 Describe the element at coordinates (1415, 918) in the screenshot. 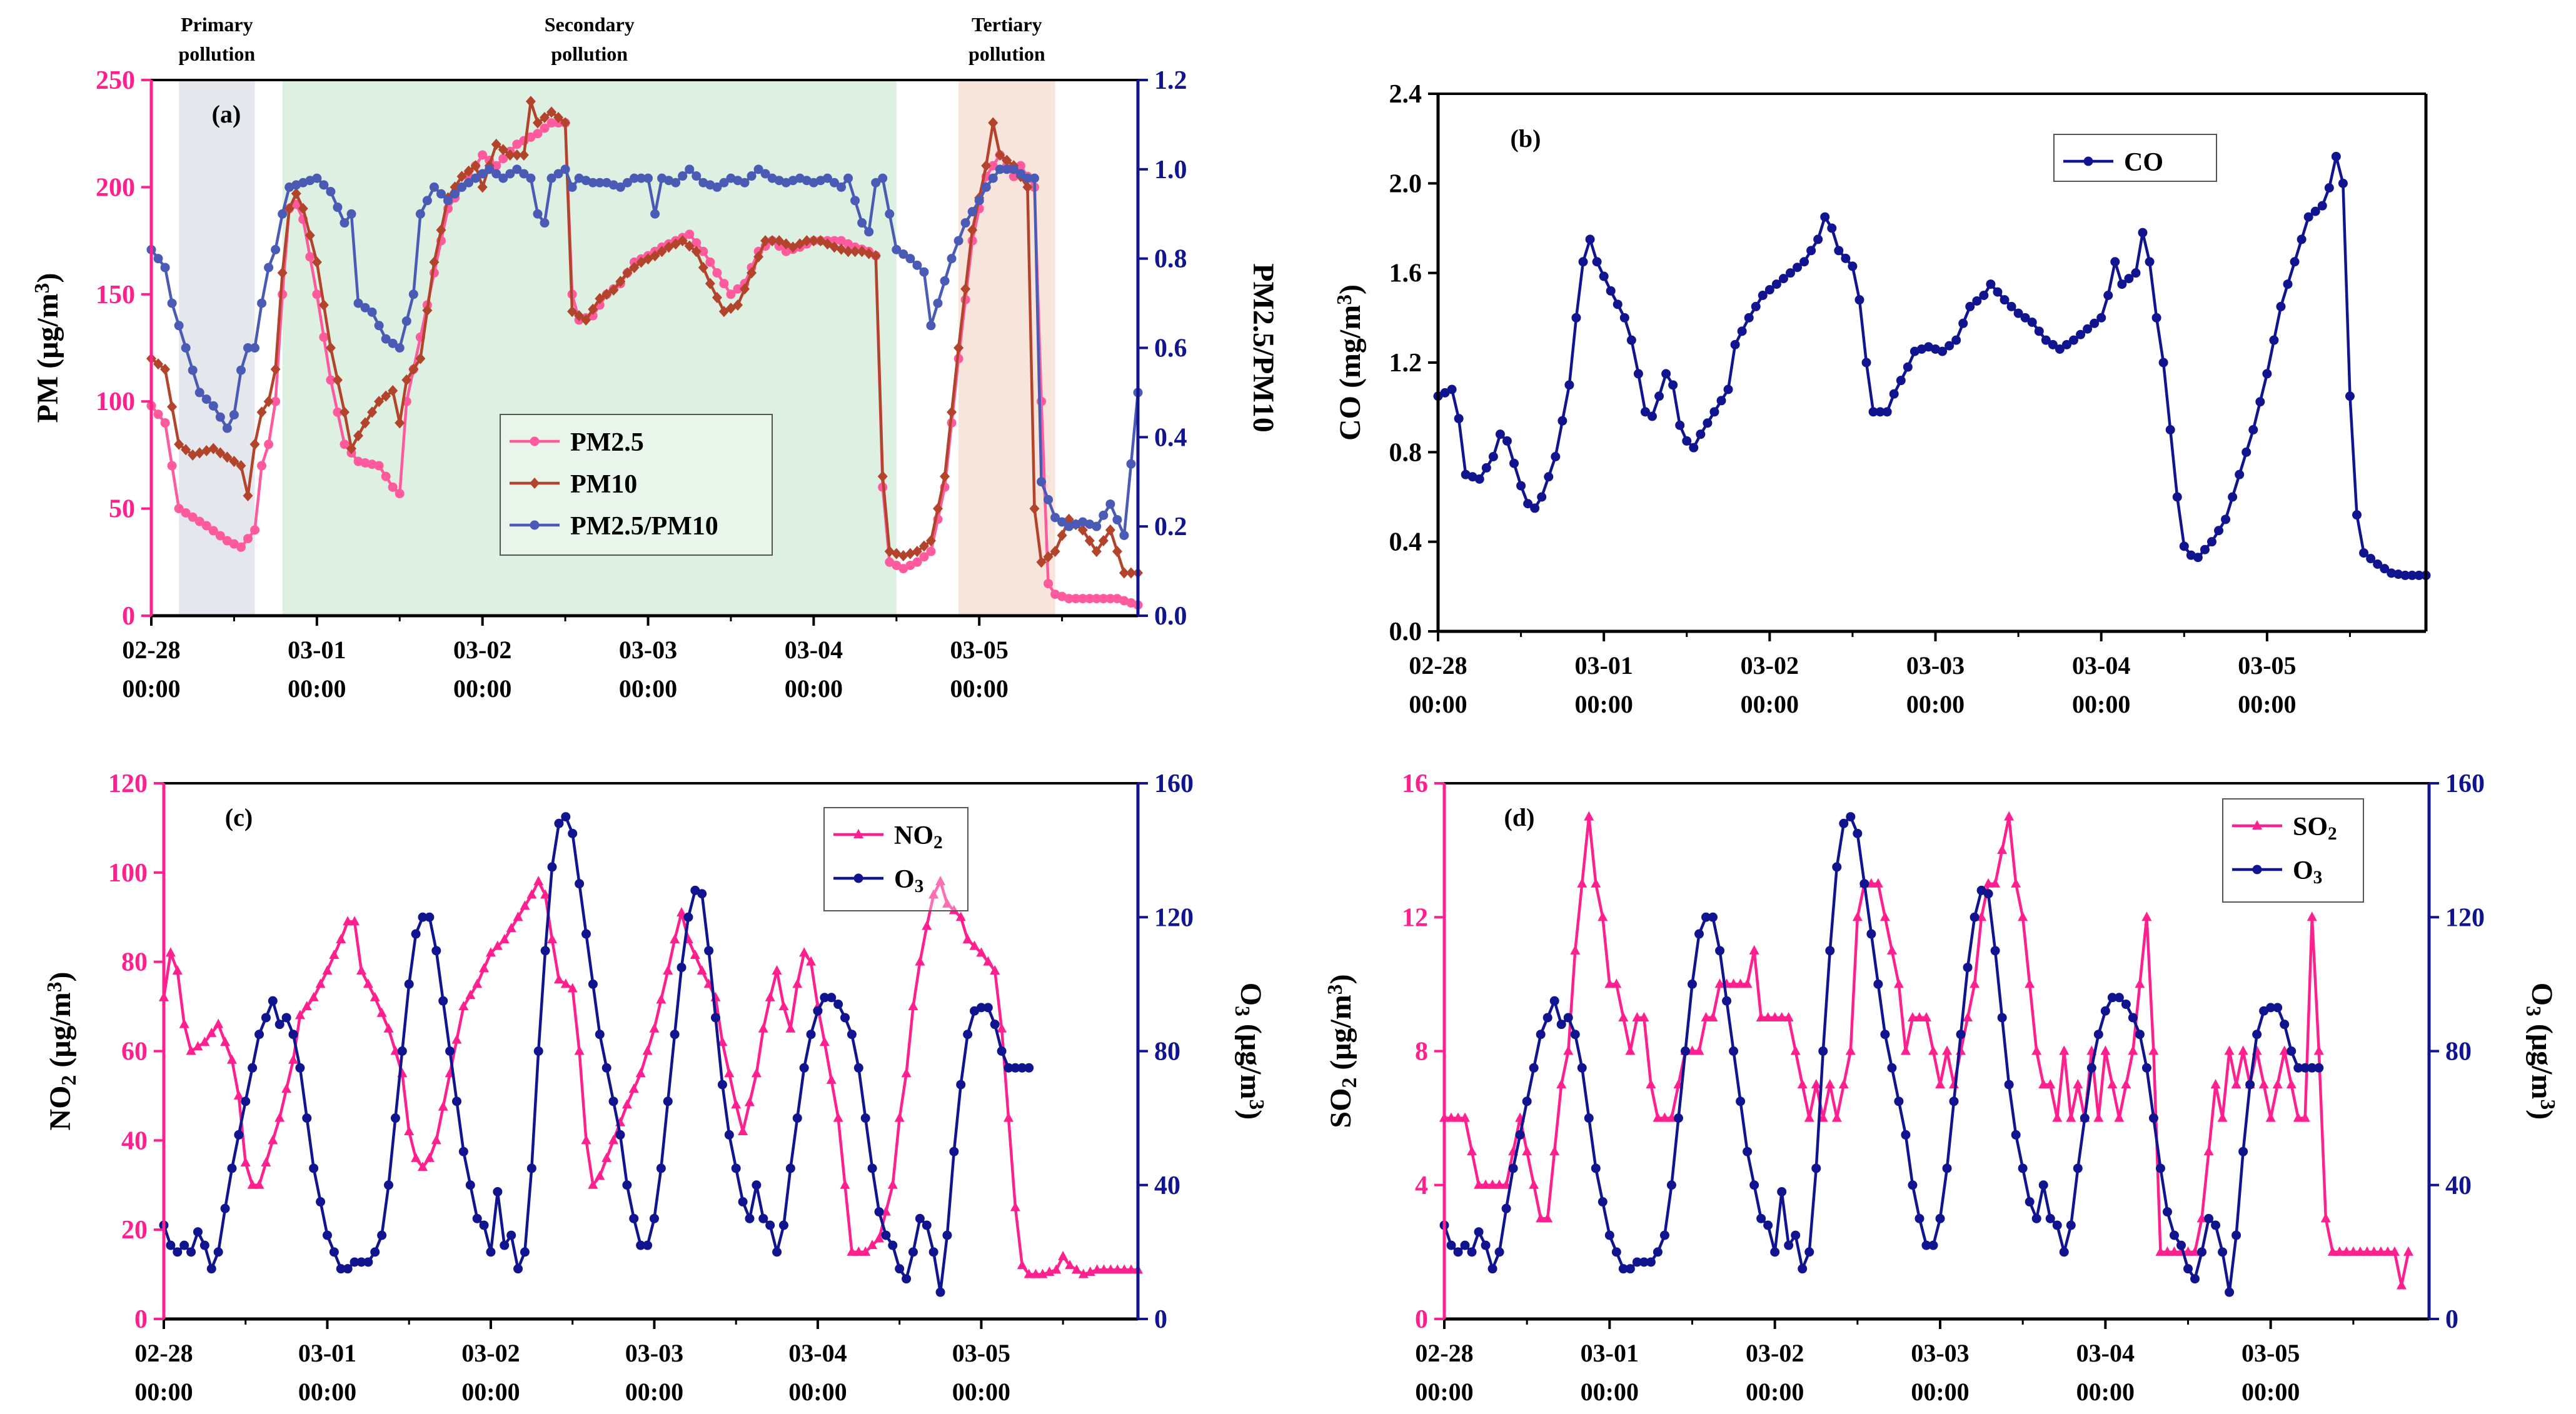

I see `y-tick-label-d-3: 12` at that location.